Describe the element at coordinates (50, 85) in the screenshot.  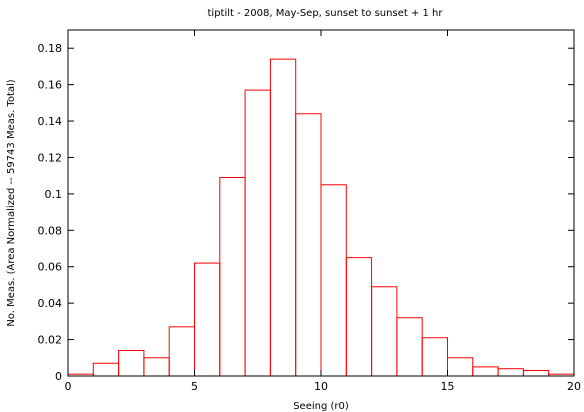
I see `y-tick-label: 0.16` at that location.